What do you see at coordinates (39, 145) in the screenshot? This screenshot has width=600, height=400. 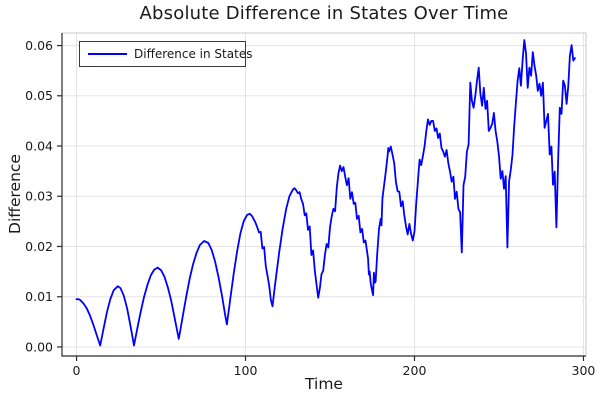 I see `y-tick-label: 0.04` at bounding box center [39, 145].